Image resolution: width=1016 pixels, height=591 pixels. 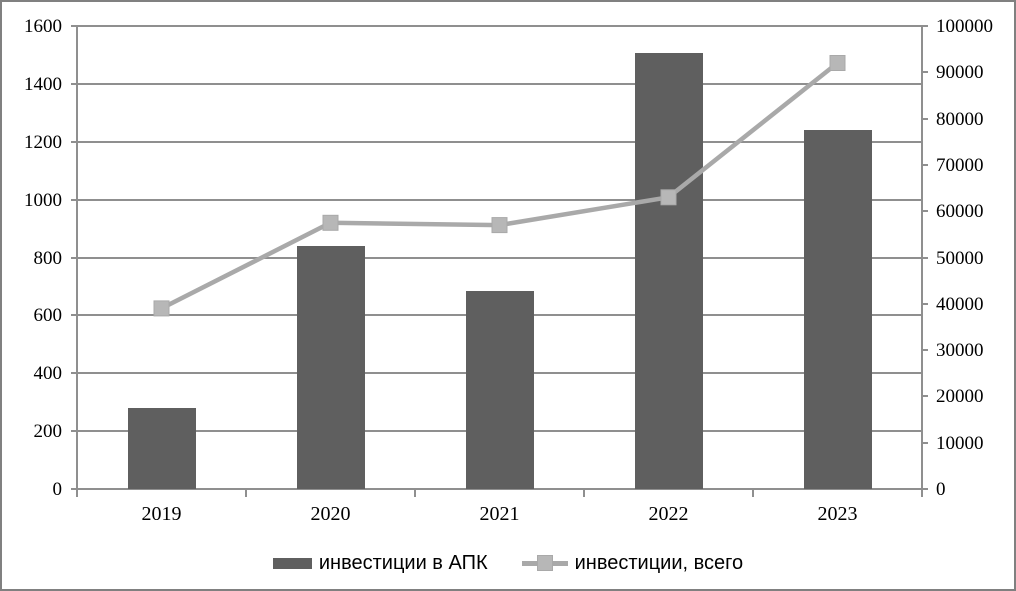 What do you see at coordinates (161, 514) in the screenshot?
I see `x-axis-label: 2019` at bounding box center [161, 514].